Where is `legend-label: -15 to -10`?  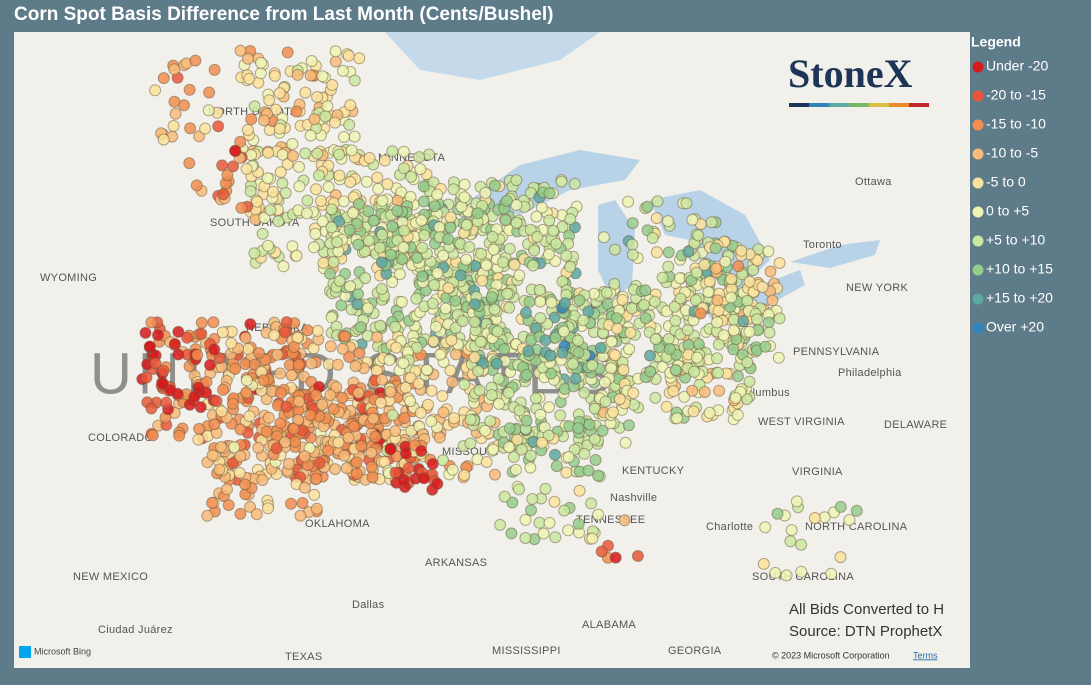
legend-label: -15 to -10 is located at coordinates (1016, 124).